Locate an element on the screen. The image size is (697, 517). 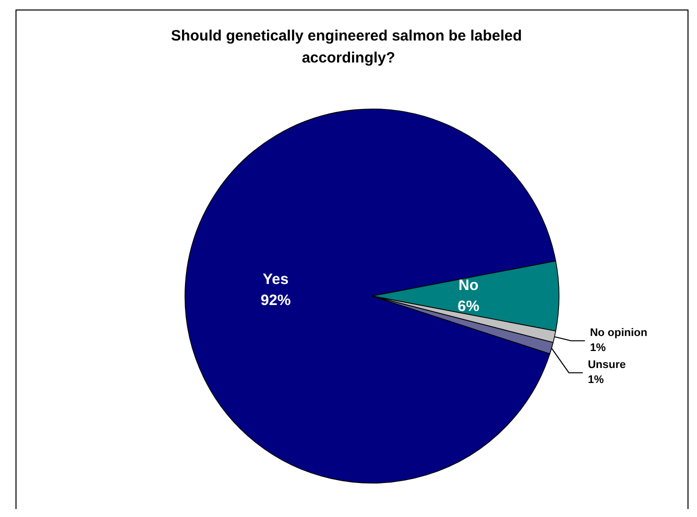
chart-title: Should genetically engineered salmon be labeled accordingly? is located at coordinates (348, 47).